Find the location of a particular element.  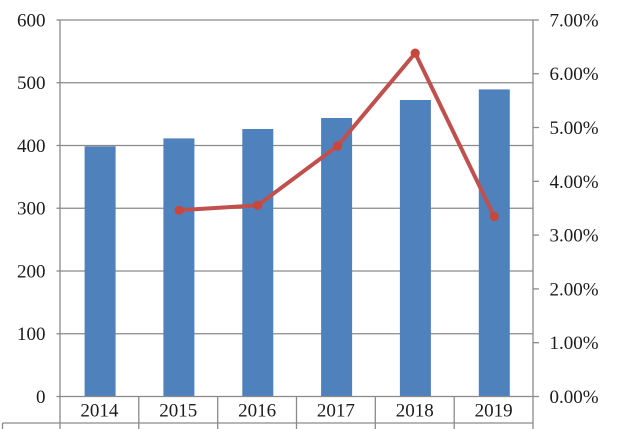

svg-text: 2019 is located at coordinates (494, 410).